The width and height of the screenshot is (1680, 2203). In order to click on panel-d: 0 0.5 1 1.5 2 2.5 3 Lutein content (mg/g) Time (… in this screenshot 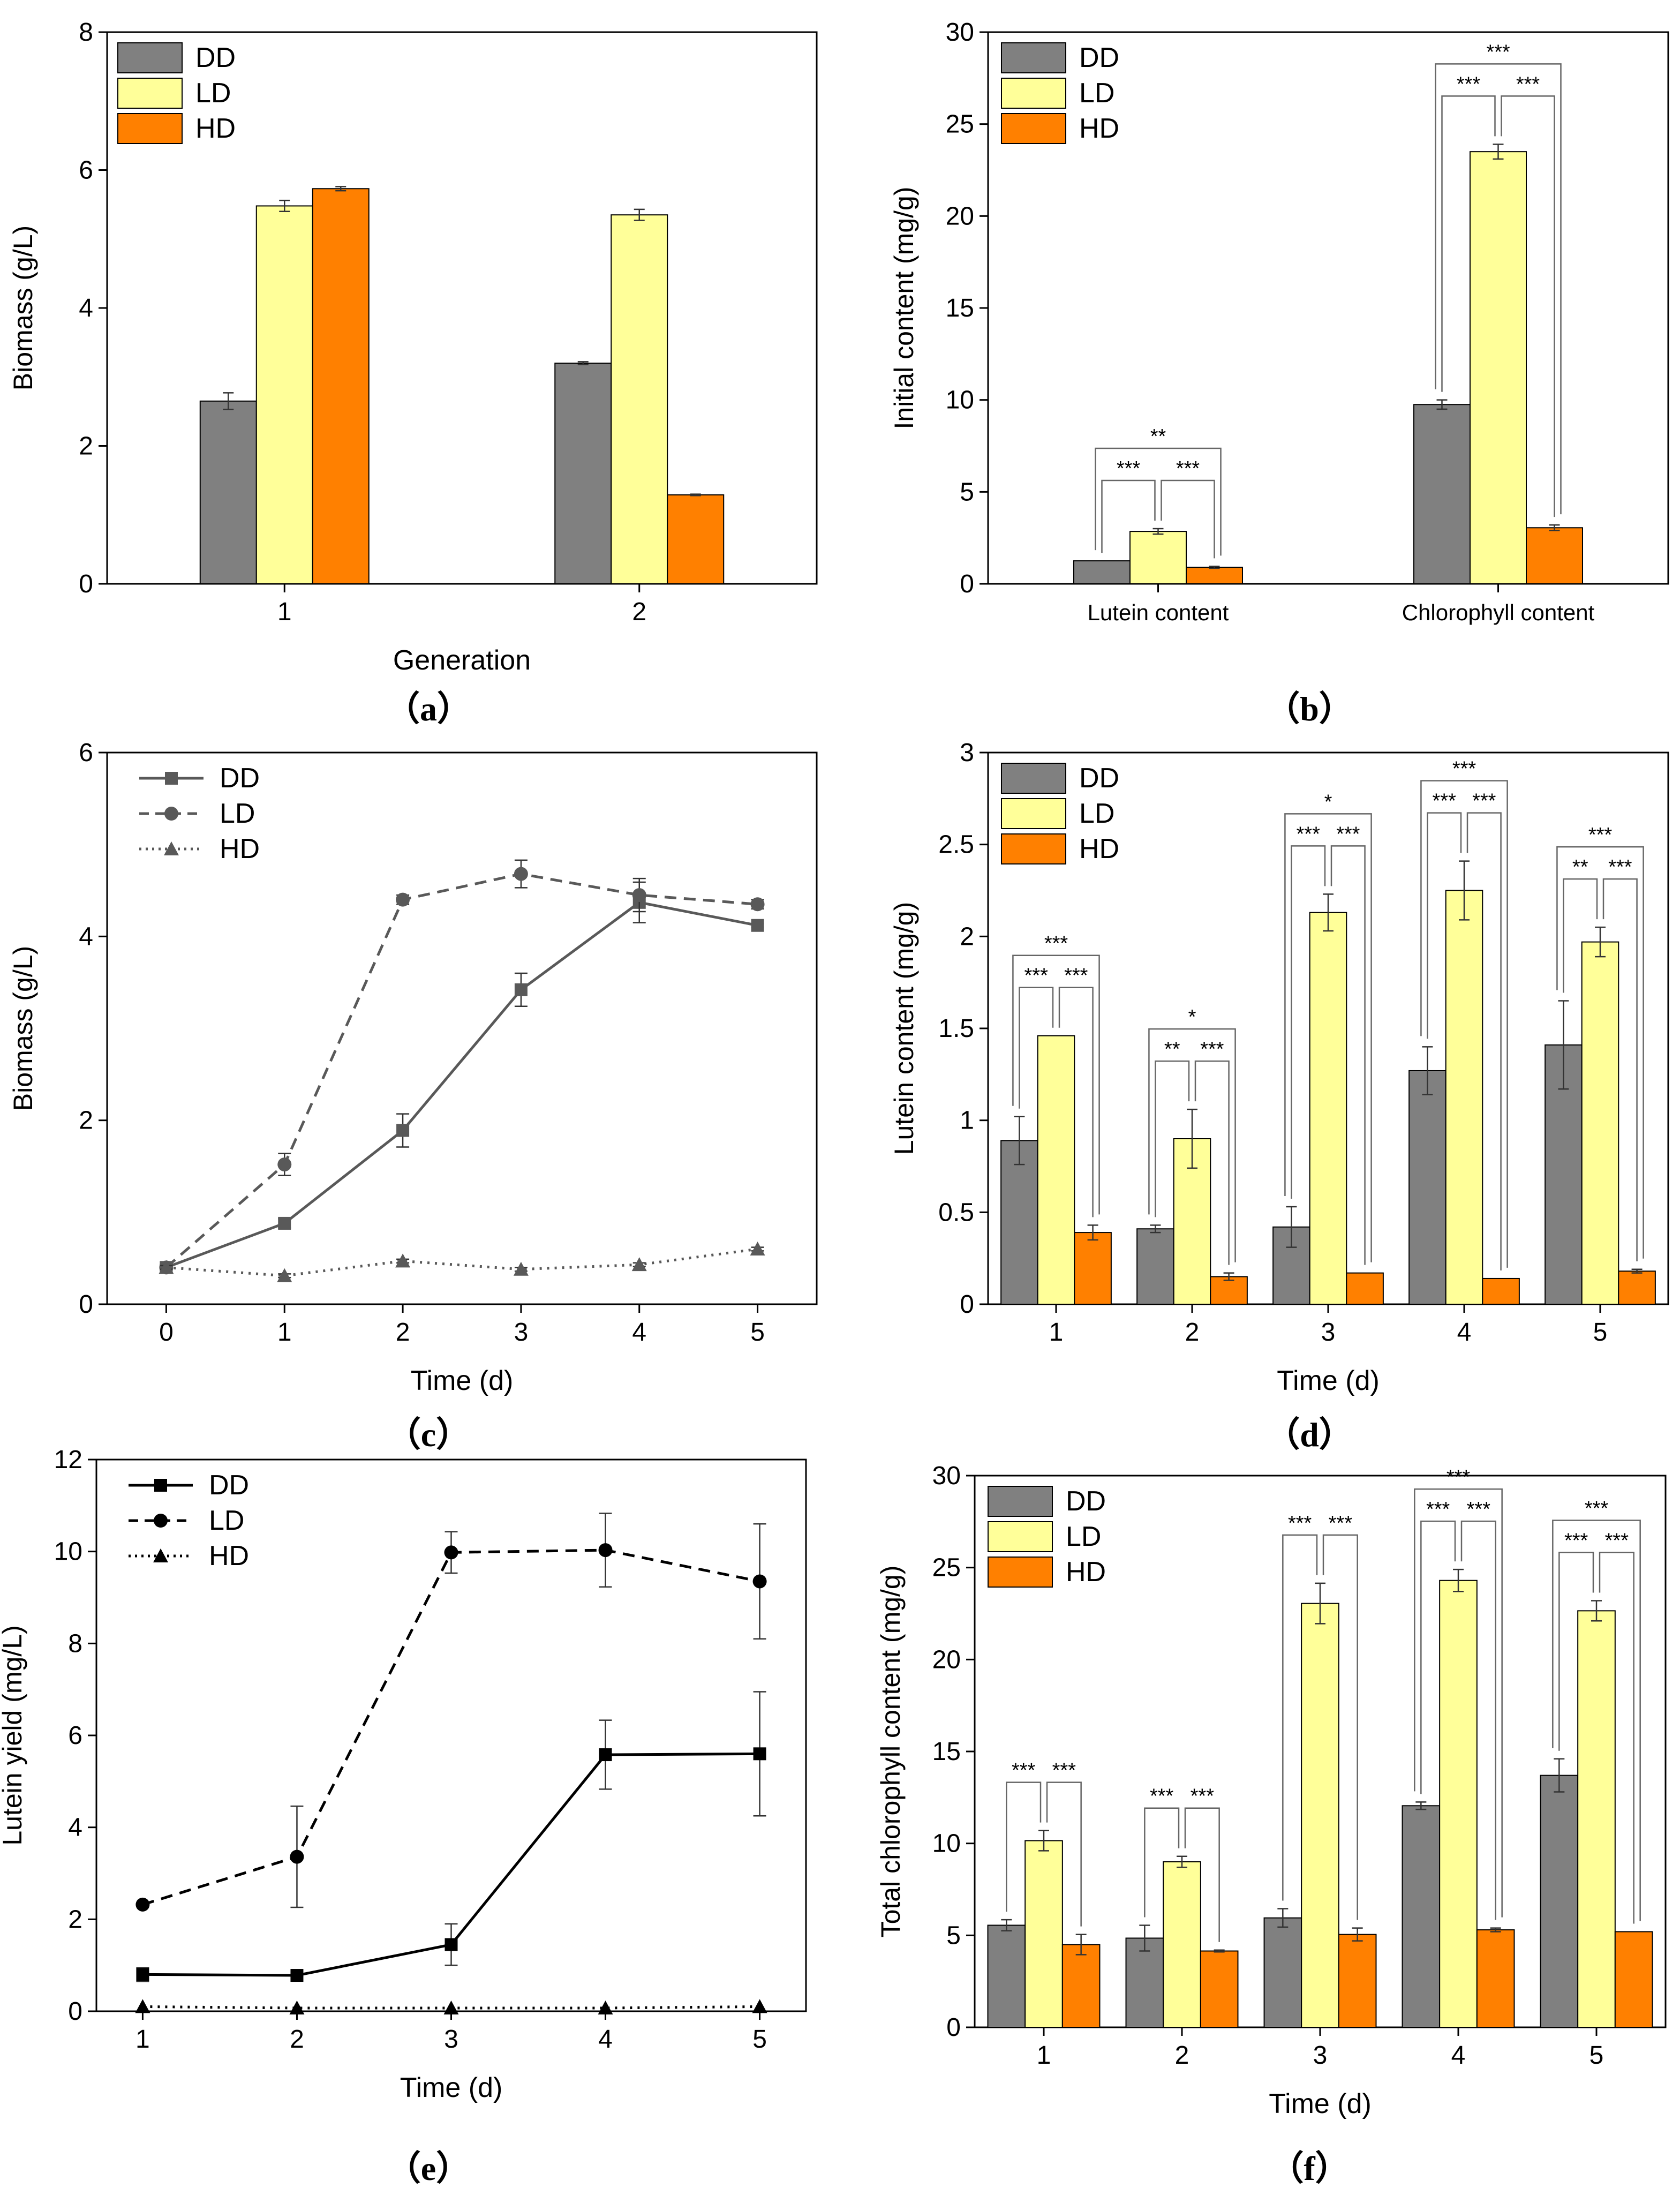, I will do `click(1279, 1067)`.